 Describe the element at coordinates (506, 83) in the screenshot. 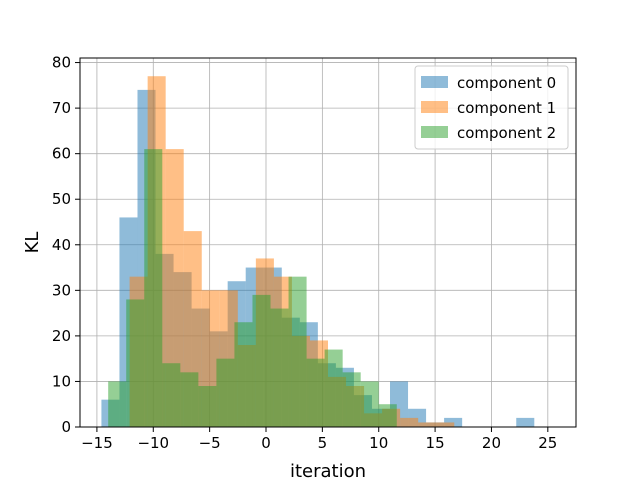

I see `legend-label: component 0` at that location.